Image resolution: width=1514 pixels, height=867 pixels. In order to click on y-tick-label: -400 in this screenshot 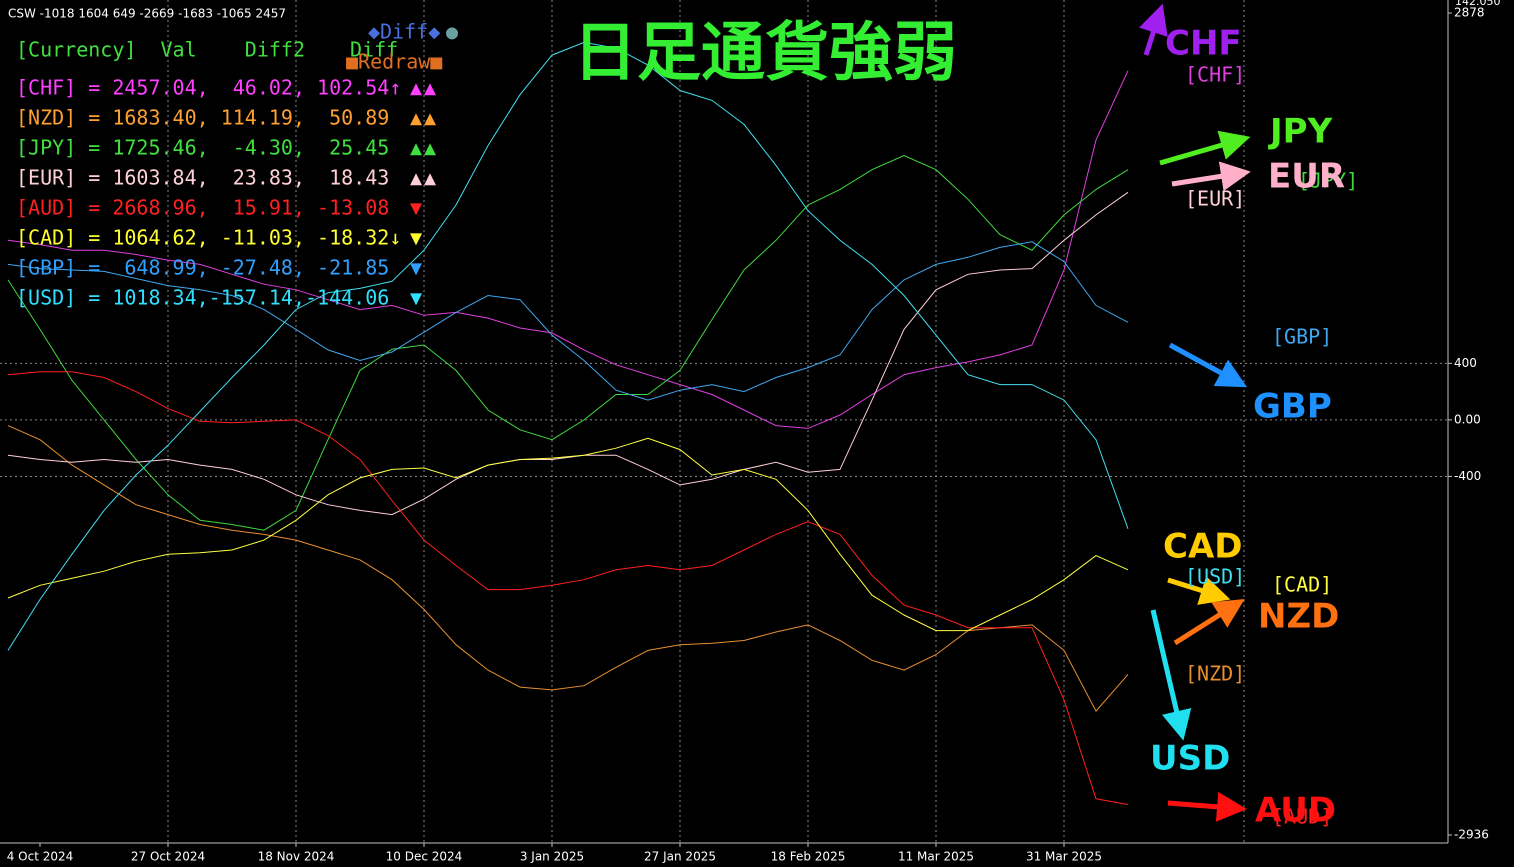, I will do `click(1467, 476)`.